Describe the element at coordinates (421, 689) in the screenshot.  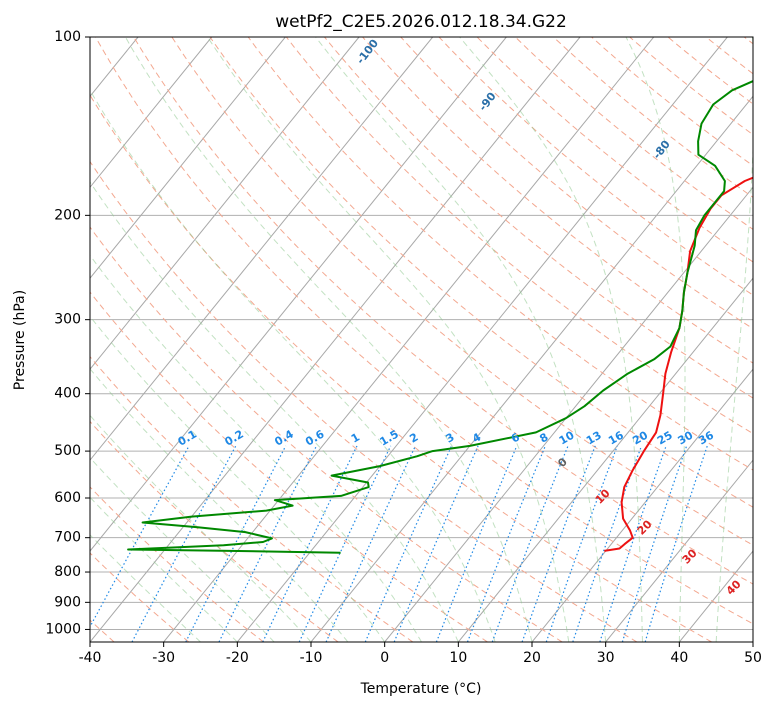
I see `x-axis-label: Temperature (°C)` at that location.